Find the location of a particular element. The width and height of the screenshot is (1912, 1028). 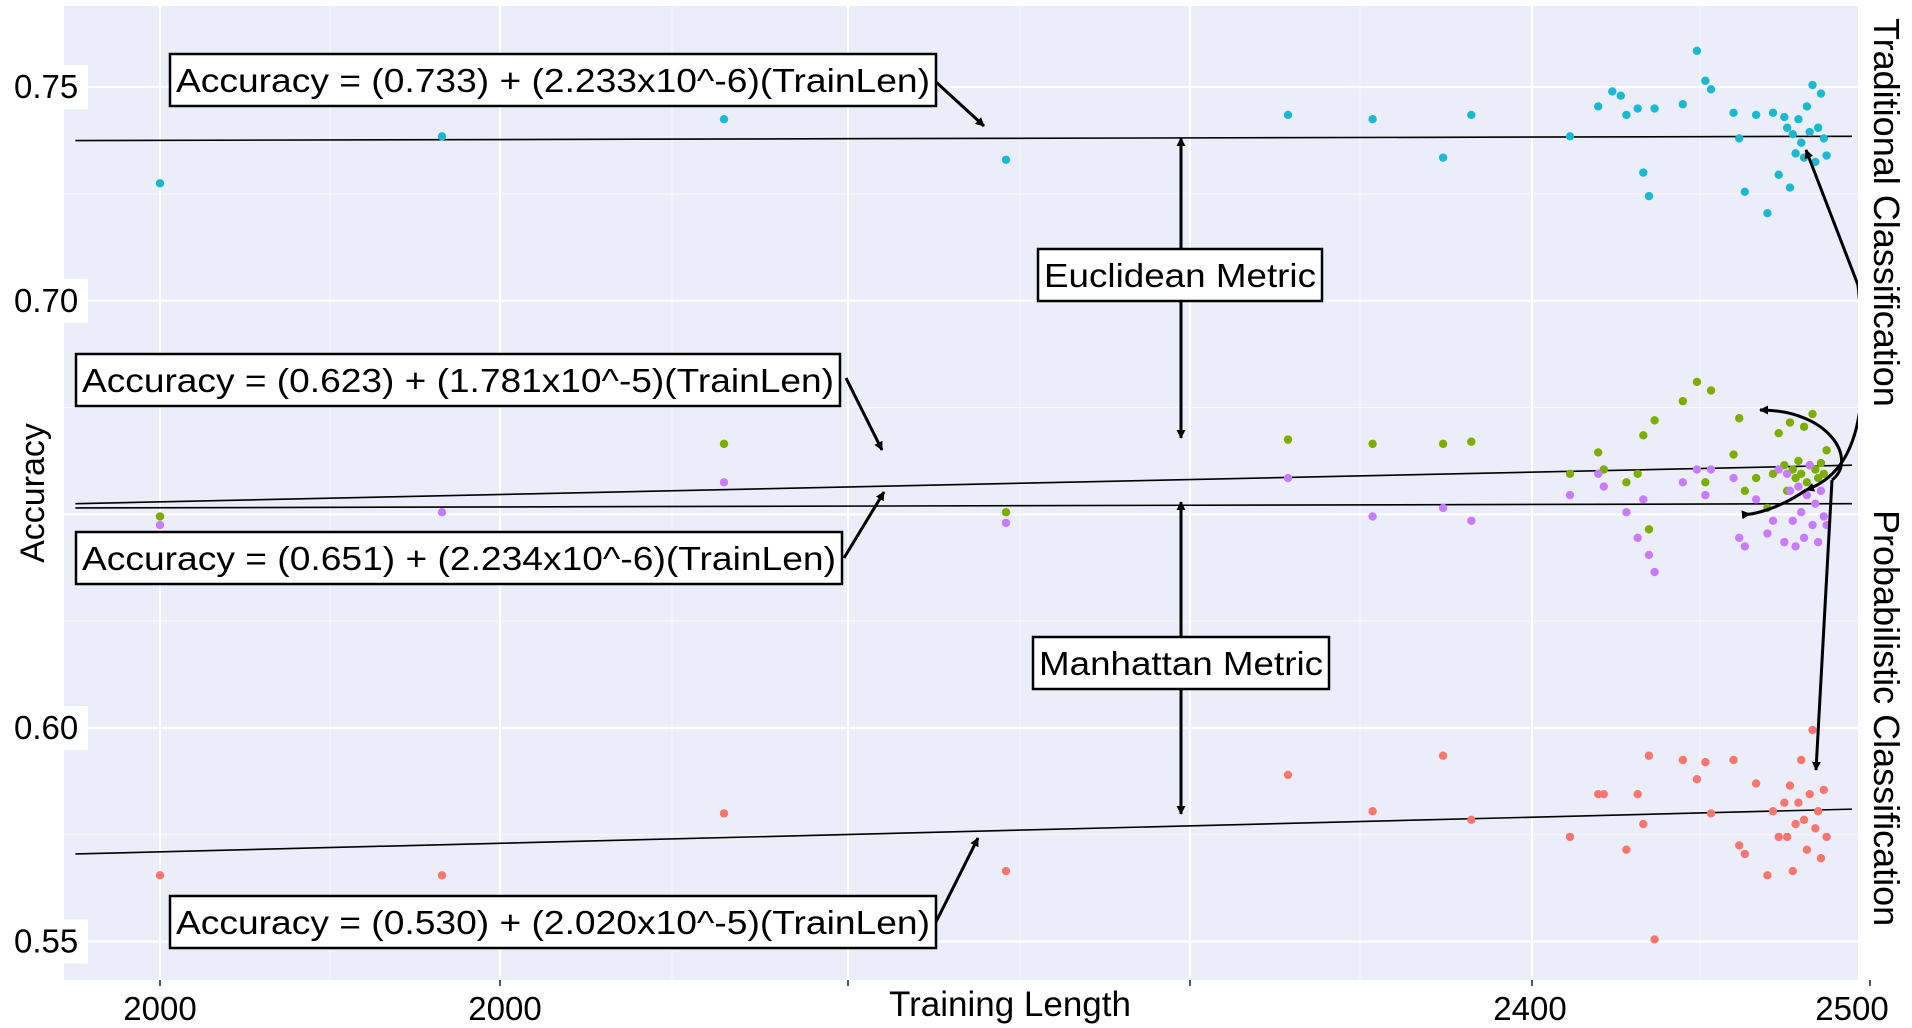

equation-traditional-manhattan-box is located at coordinates (459, 558).